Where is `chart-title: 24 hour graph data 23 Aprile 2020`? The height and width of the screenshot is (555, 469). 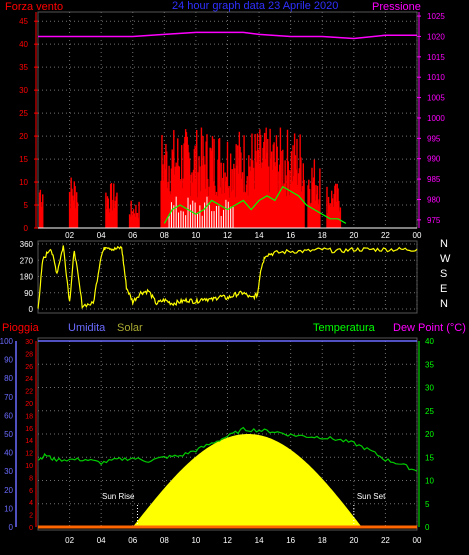 chart-title: 24 hour graph data 23 Aprile 2020 is located at coordinates (255, 6).